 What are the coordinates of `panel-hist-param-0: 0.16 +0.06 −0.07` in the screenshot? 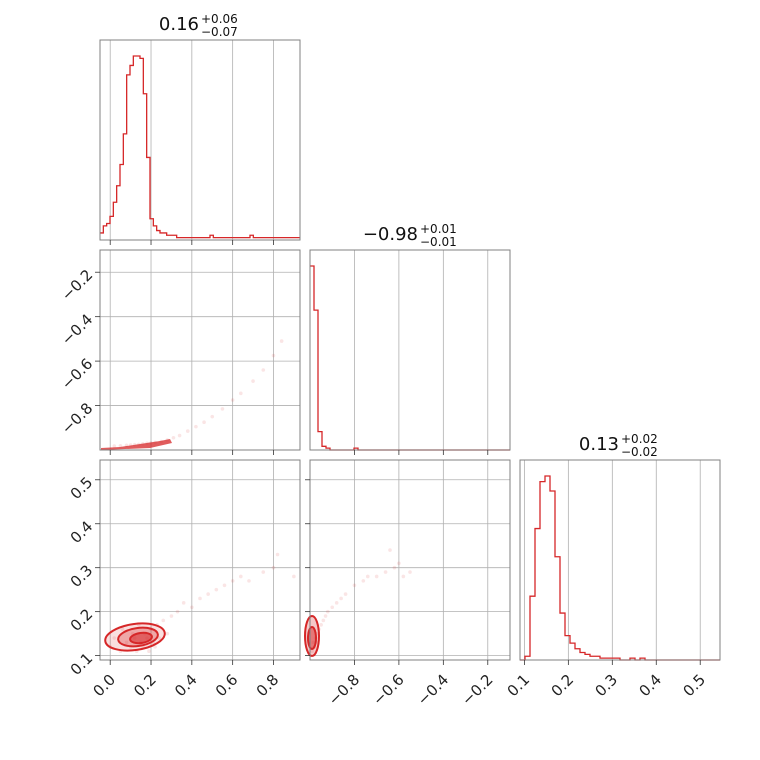 It's located at (200, 128).